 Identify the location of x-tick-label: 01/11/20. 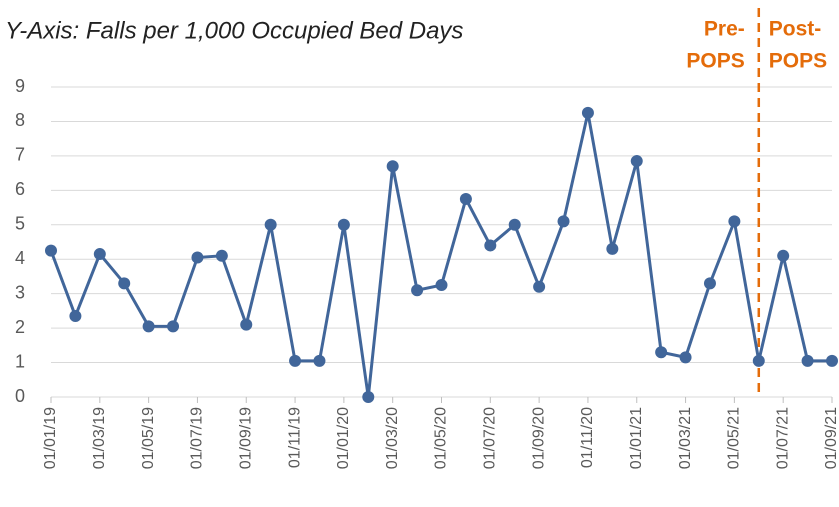
(587, 437).